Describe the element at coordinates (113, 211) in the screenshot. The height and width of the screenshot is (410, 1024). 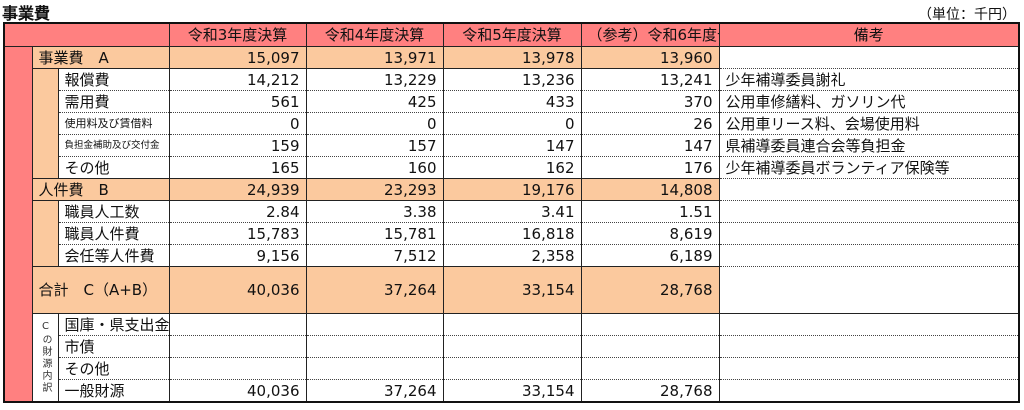
I see `row-label: 職員人工数` at that location.